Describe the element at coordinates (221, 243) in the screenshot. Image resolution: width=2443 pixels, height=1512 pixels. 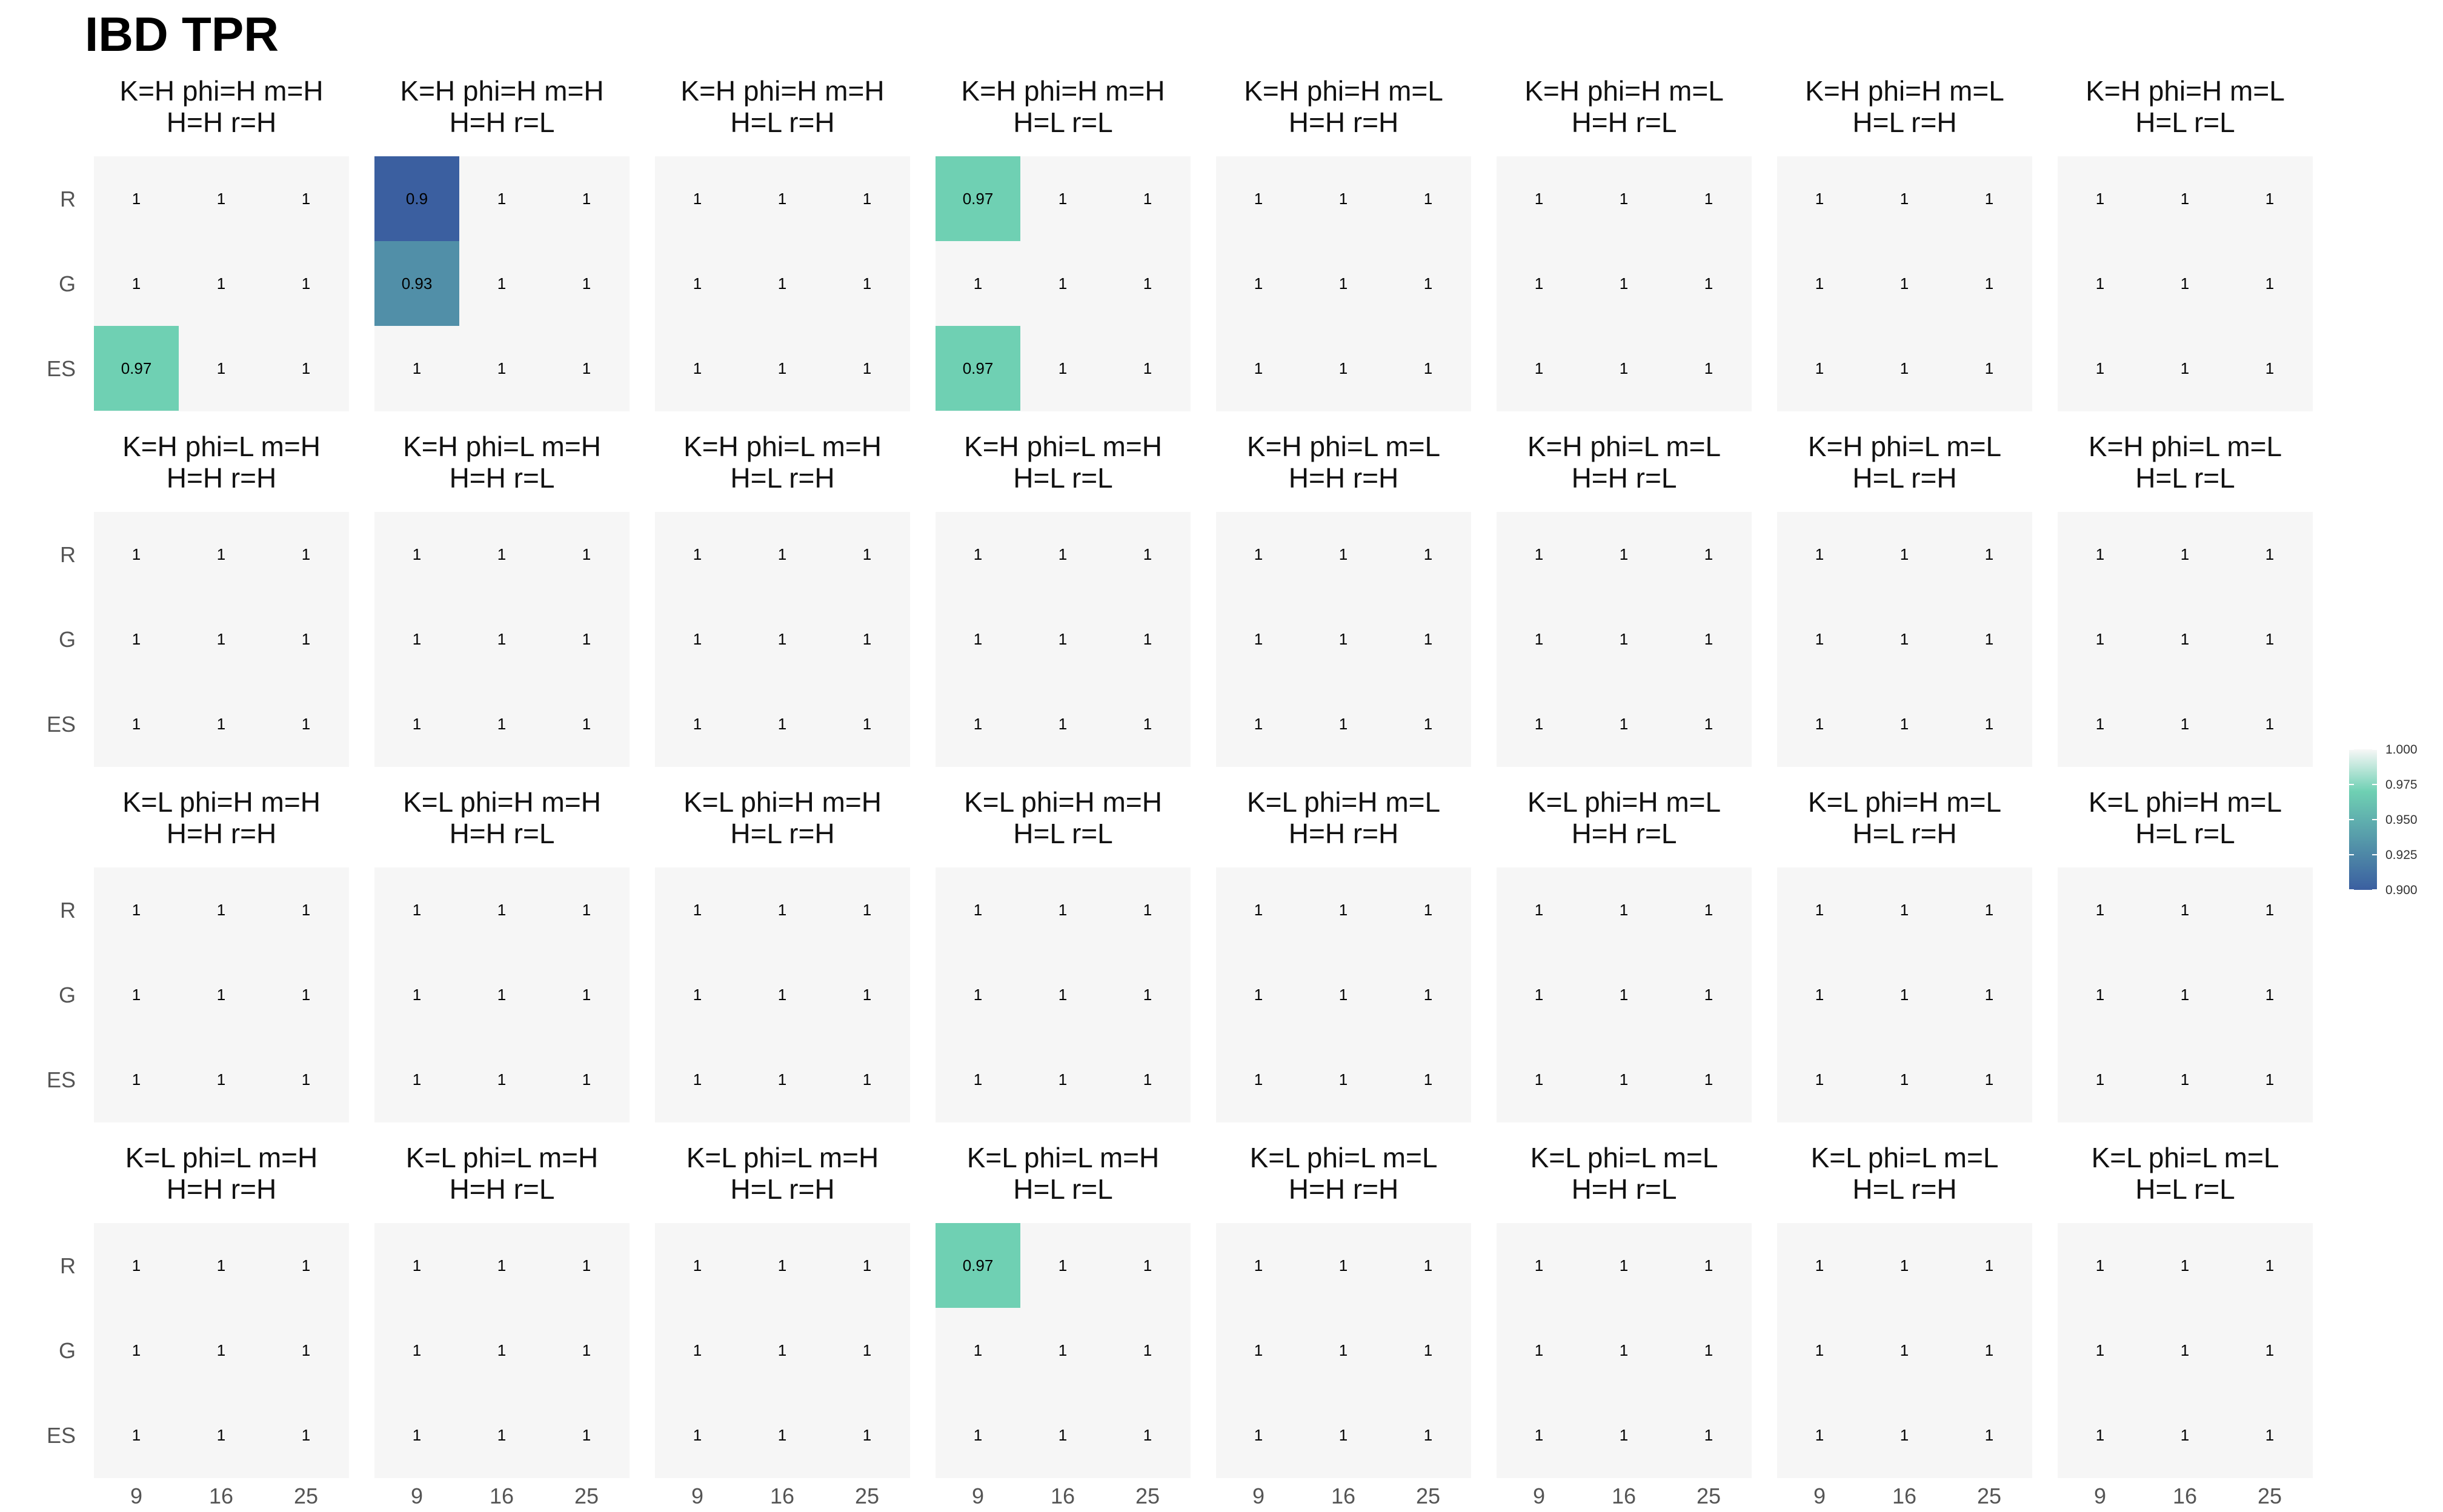
I see `facet-panel: K=H phi=H m=HH=H r=H 1 1 1 1 1 1 0.97 1 1` at that location.